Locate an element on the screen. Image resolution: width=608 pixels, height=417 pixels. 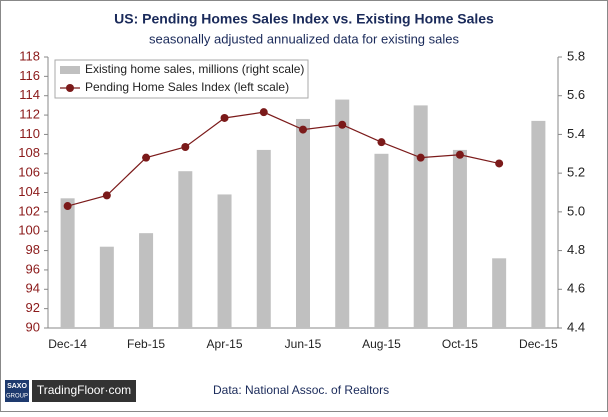
y2-tick-label: 5.4 is located at coordinates (576, 133).